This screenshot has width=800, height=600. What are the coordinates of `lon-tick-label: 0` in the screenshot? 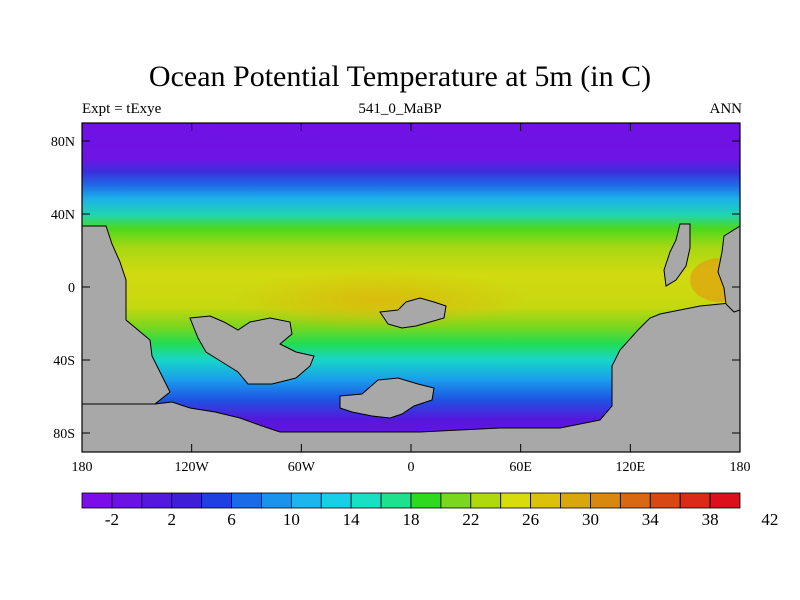 It's located at (411, 467).